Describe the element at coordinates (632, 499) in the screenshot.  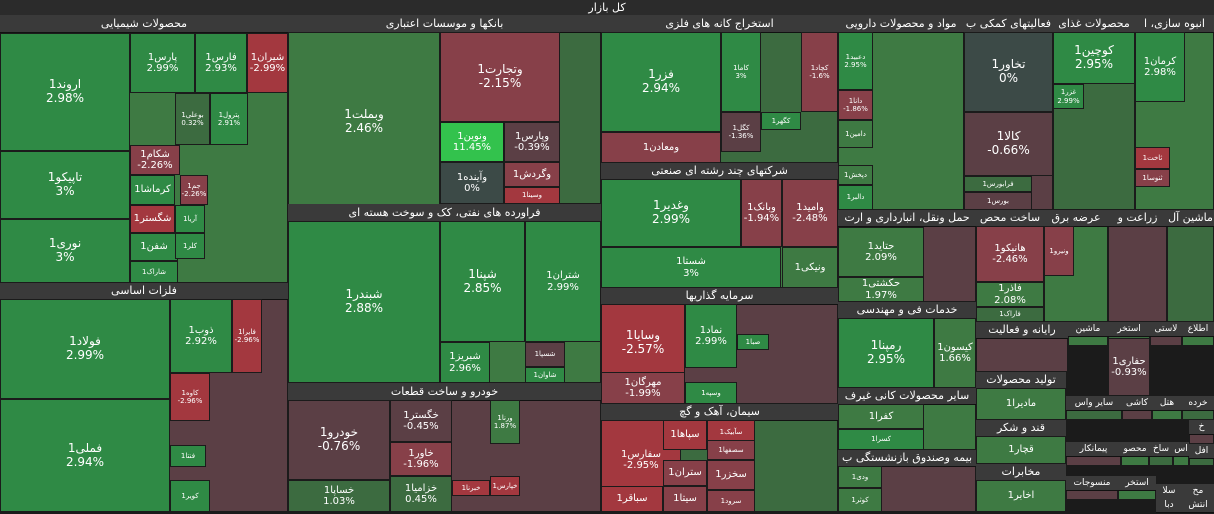
I see `treemap-tile: سباقر1` at that location.